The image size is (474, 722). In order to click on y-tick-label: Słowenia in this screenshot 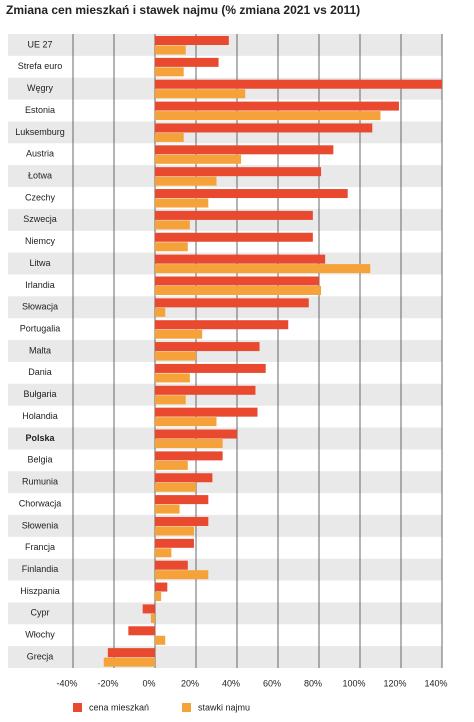, I will do `click(40, 525)`.